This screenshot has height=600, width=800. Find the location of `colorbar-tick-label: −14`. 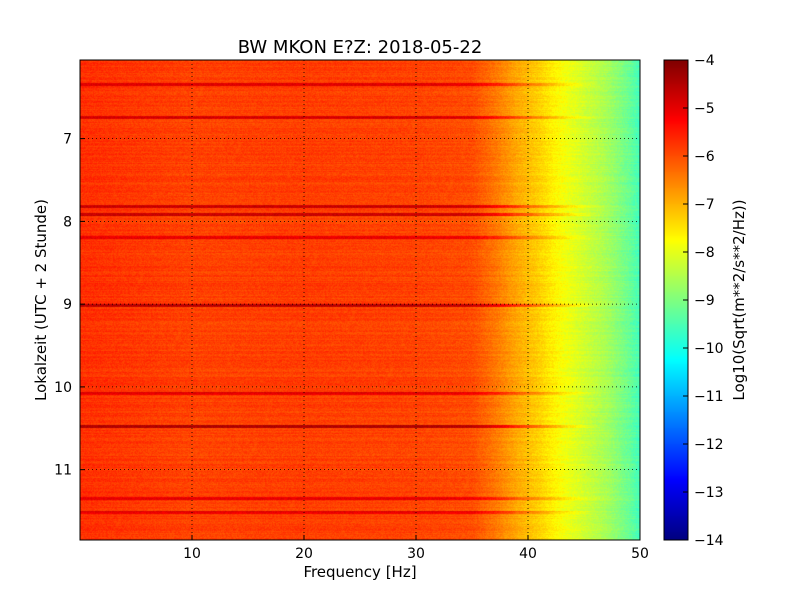

colorbar-tick-label: −14 is located at coordinates (709, 541).